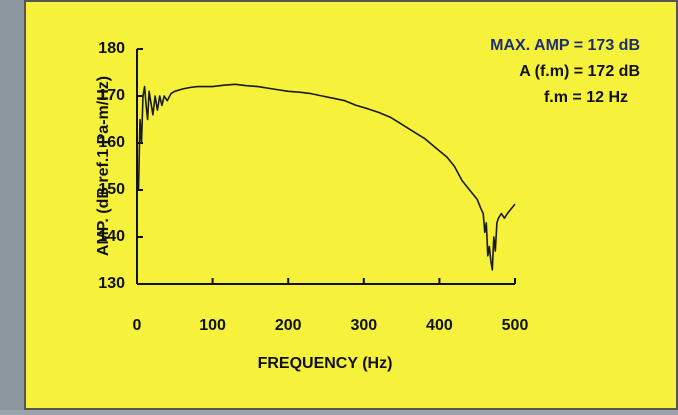  Describe the element at coordinates (565, 45) in the screenshot. I see `annotation: MAX. AMP = 173 dB` at that location.